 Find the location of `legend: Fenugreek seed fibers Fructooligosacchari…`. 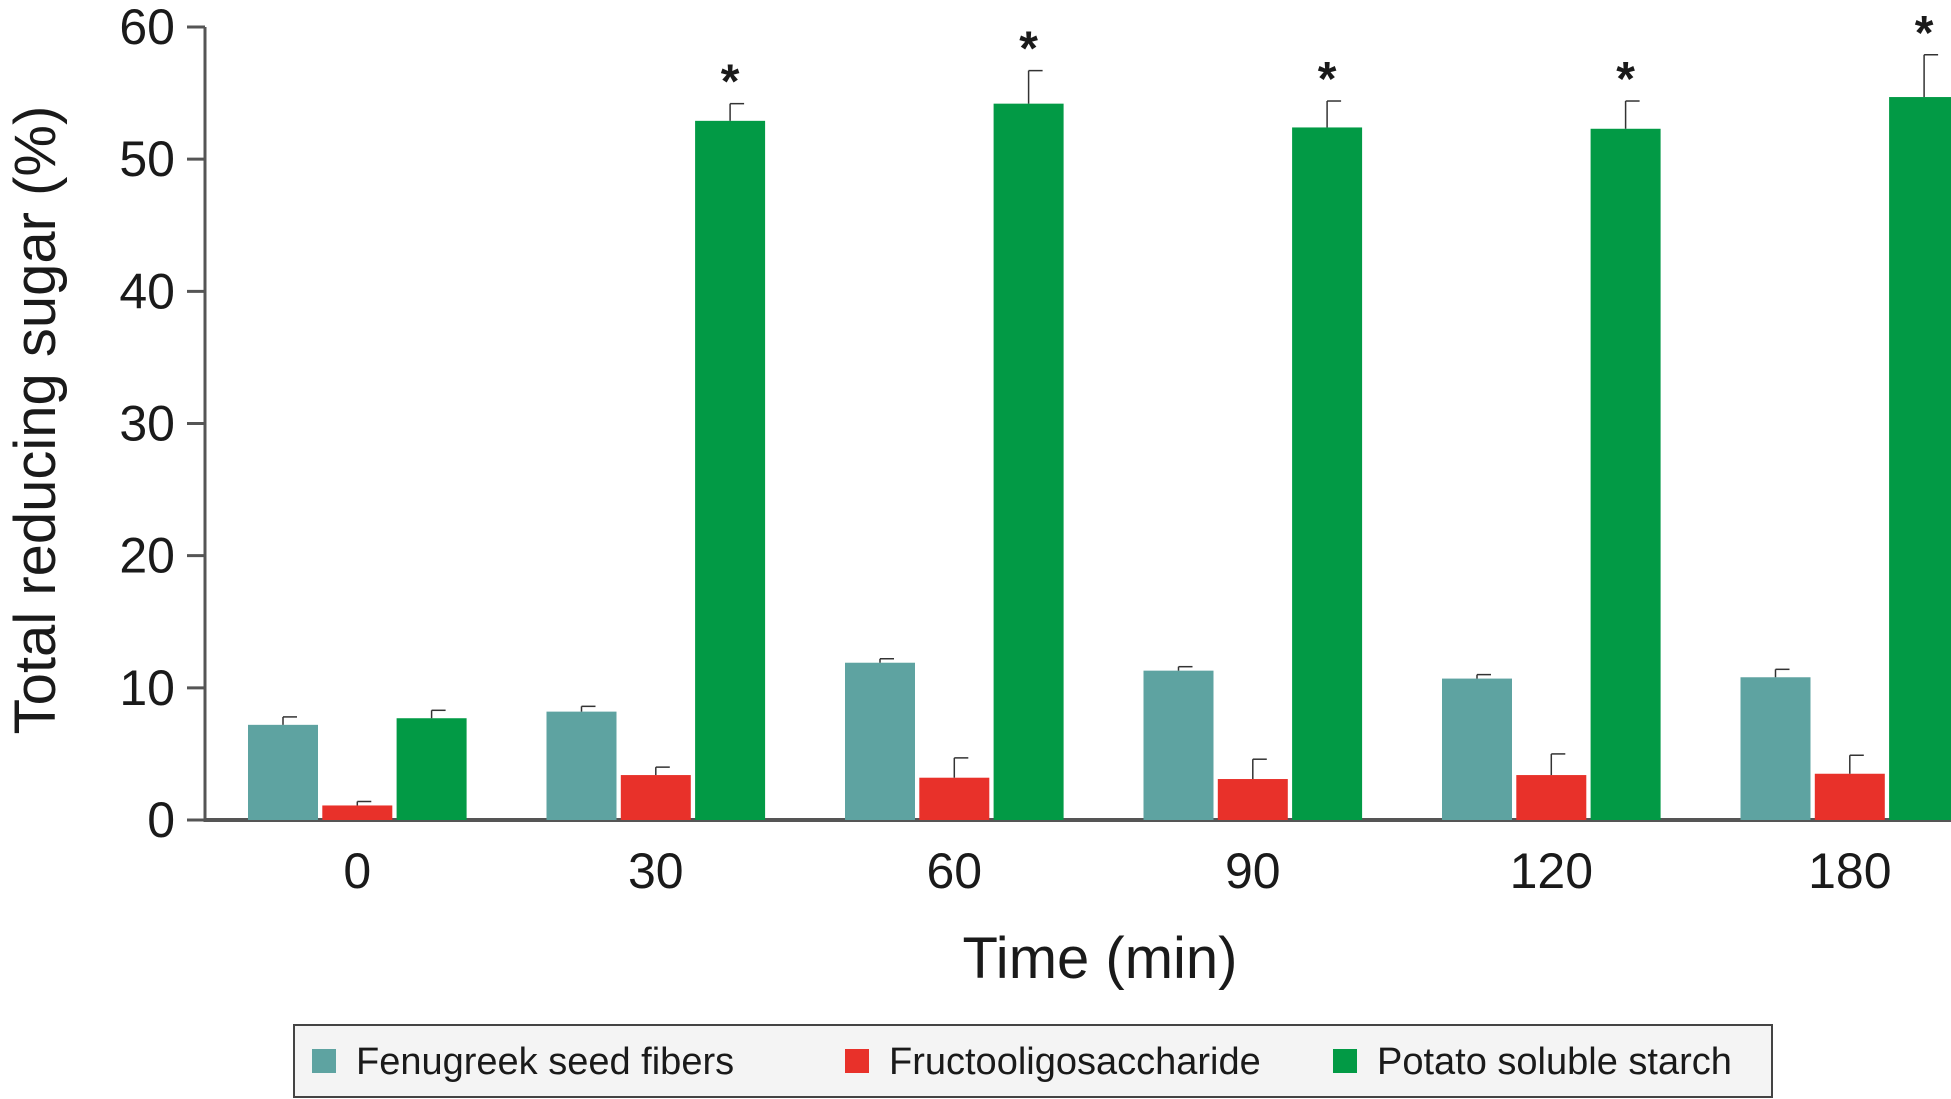

legend: Fenugreek seed fibers Fructooligosacchari… is located at coordinates (1033, 1061).